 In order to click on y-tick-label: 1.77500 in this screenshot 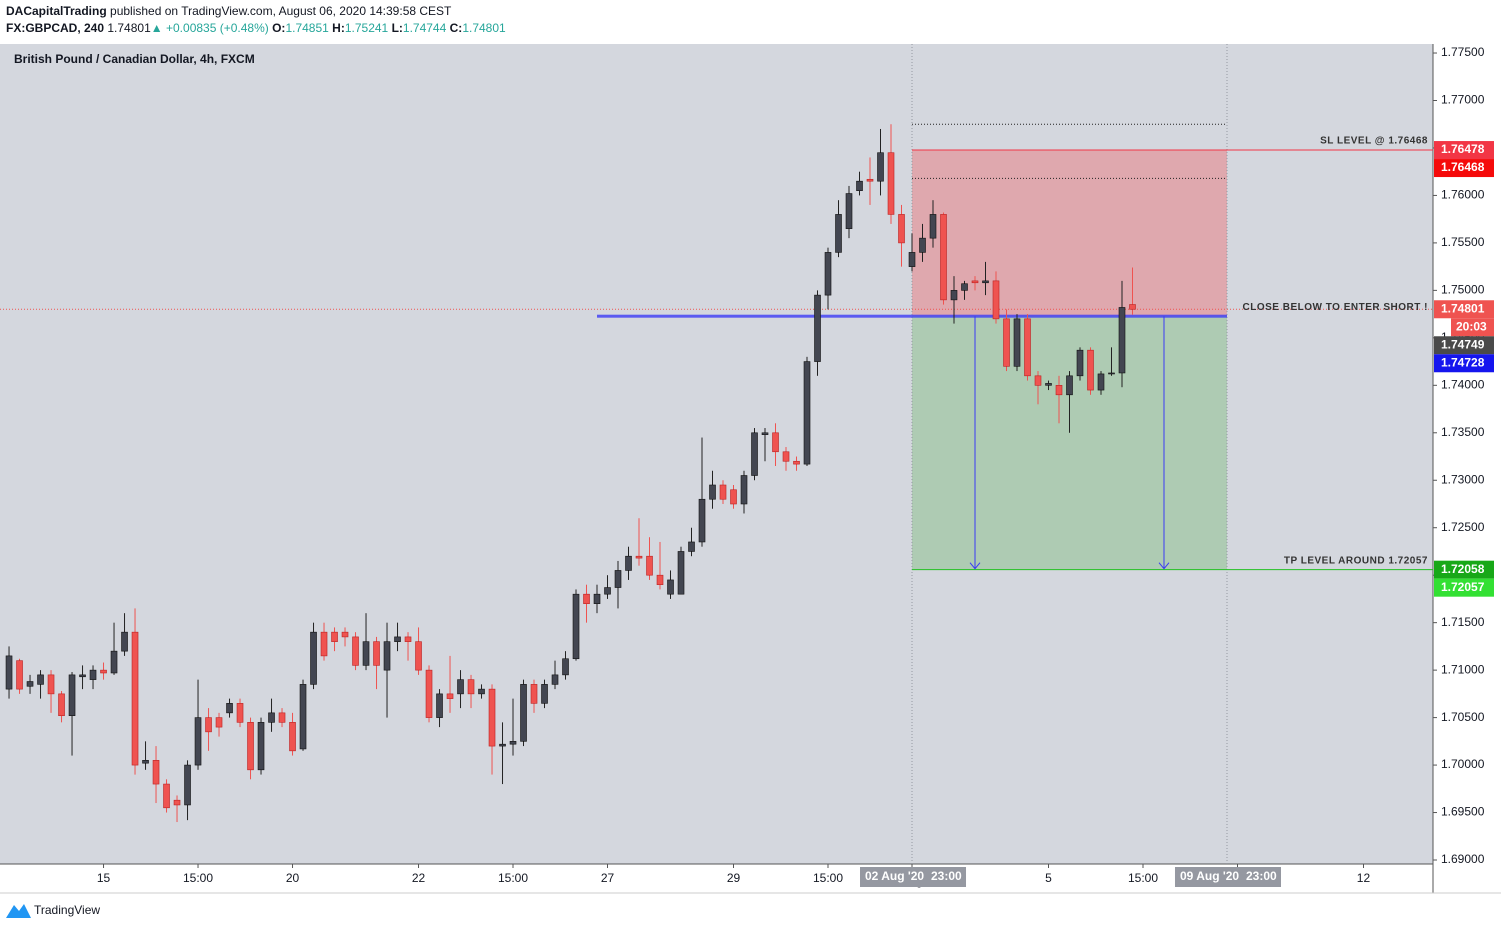, I will do `click(1463, 52)`.